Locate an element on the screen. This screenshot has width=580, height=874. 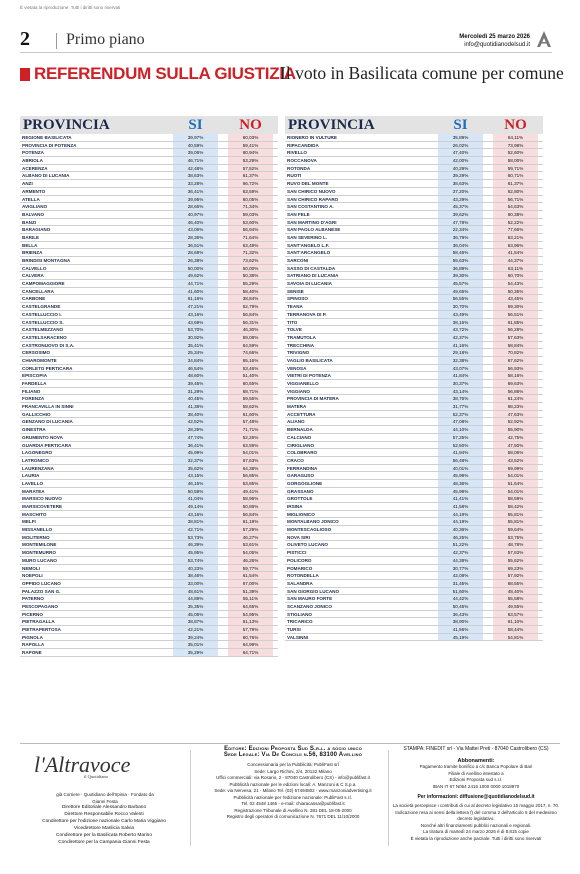
municipality-name: SENISE is located at coordinates (295, 291).